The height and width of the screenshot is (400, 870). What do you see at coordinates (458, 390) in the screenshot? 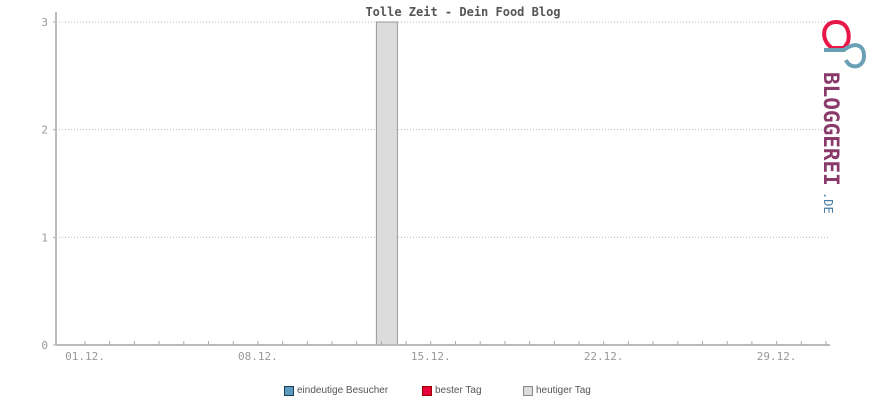
I see `legend-label: bester Tag` at bounding box center [458, 390].